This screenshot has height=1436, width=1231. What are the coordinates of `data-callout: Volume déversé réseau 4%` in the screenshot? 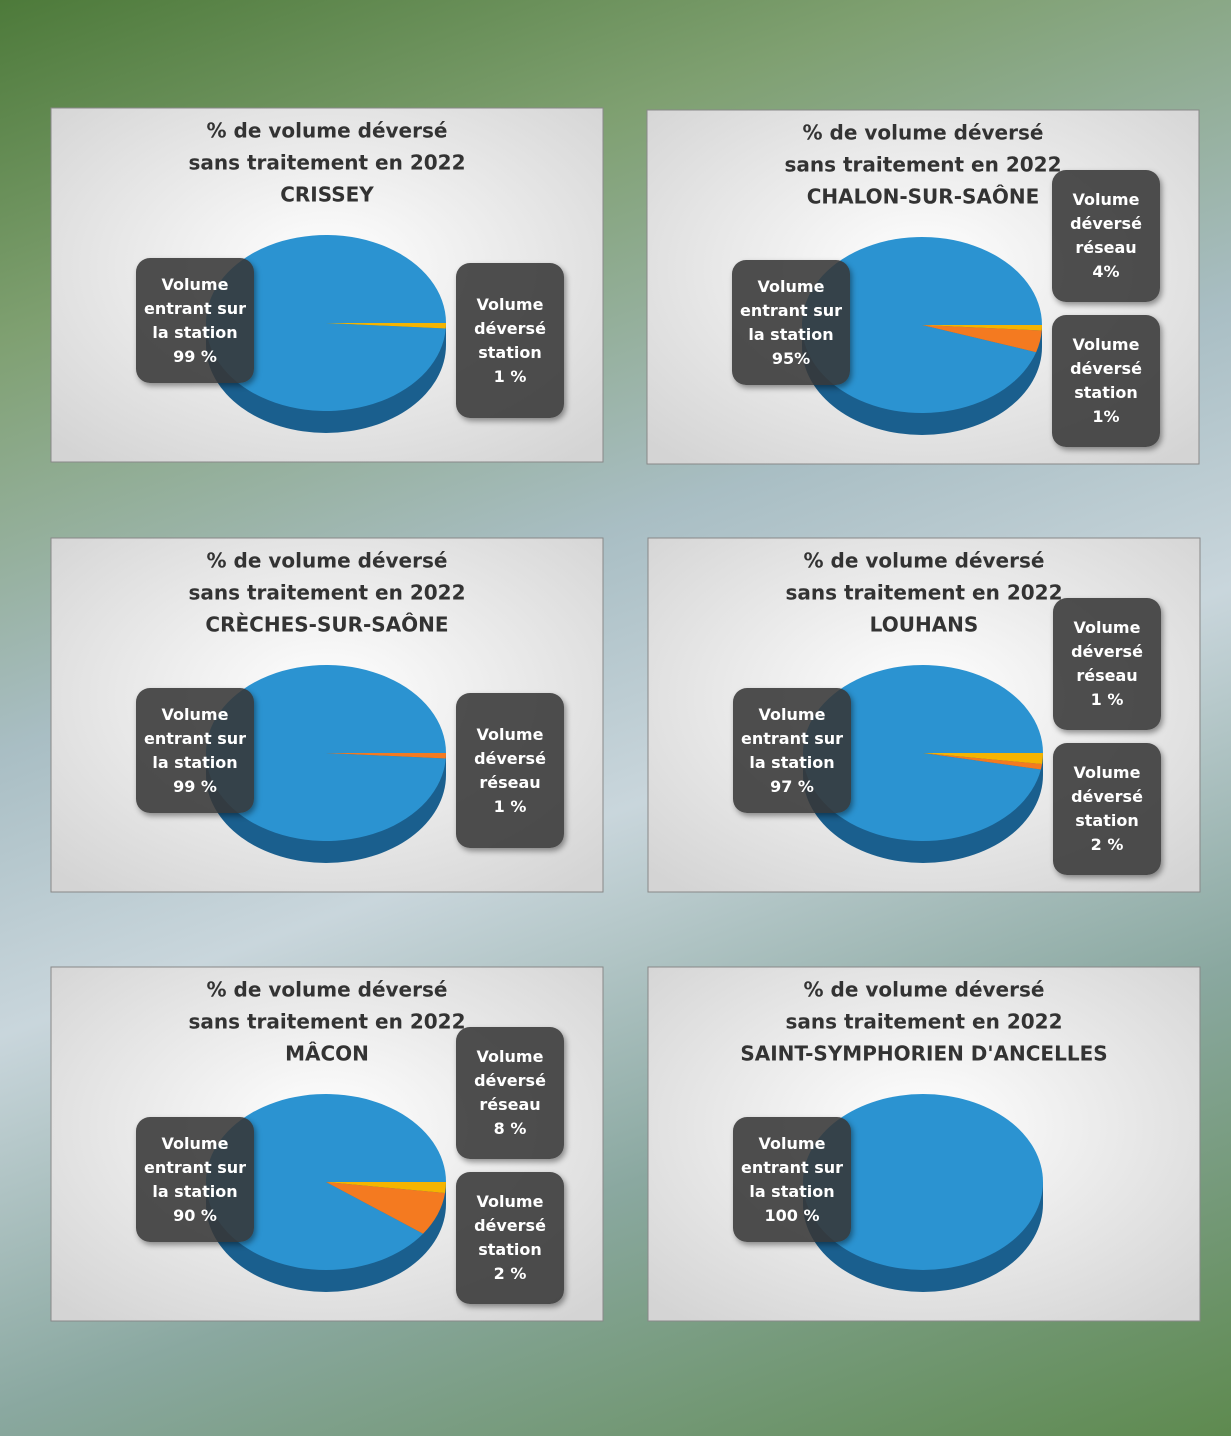 It's located at (1106, 236).